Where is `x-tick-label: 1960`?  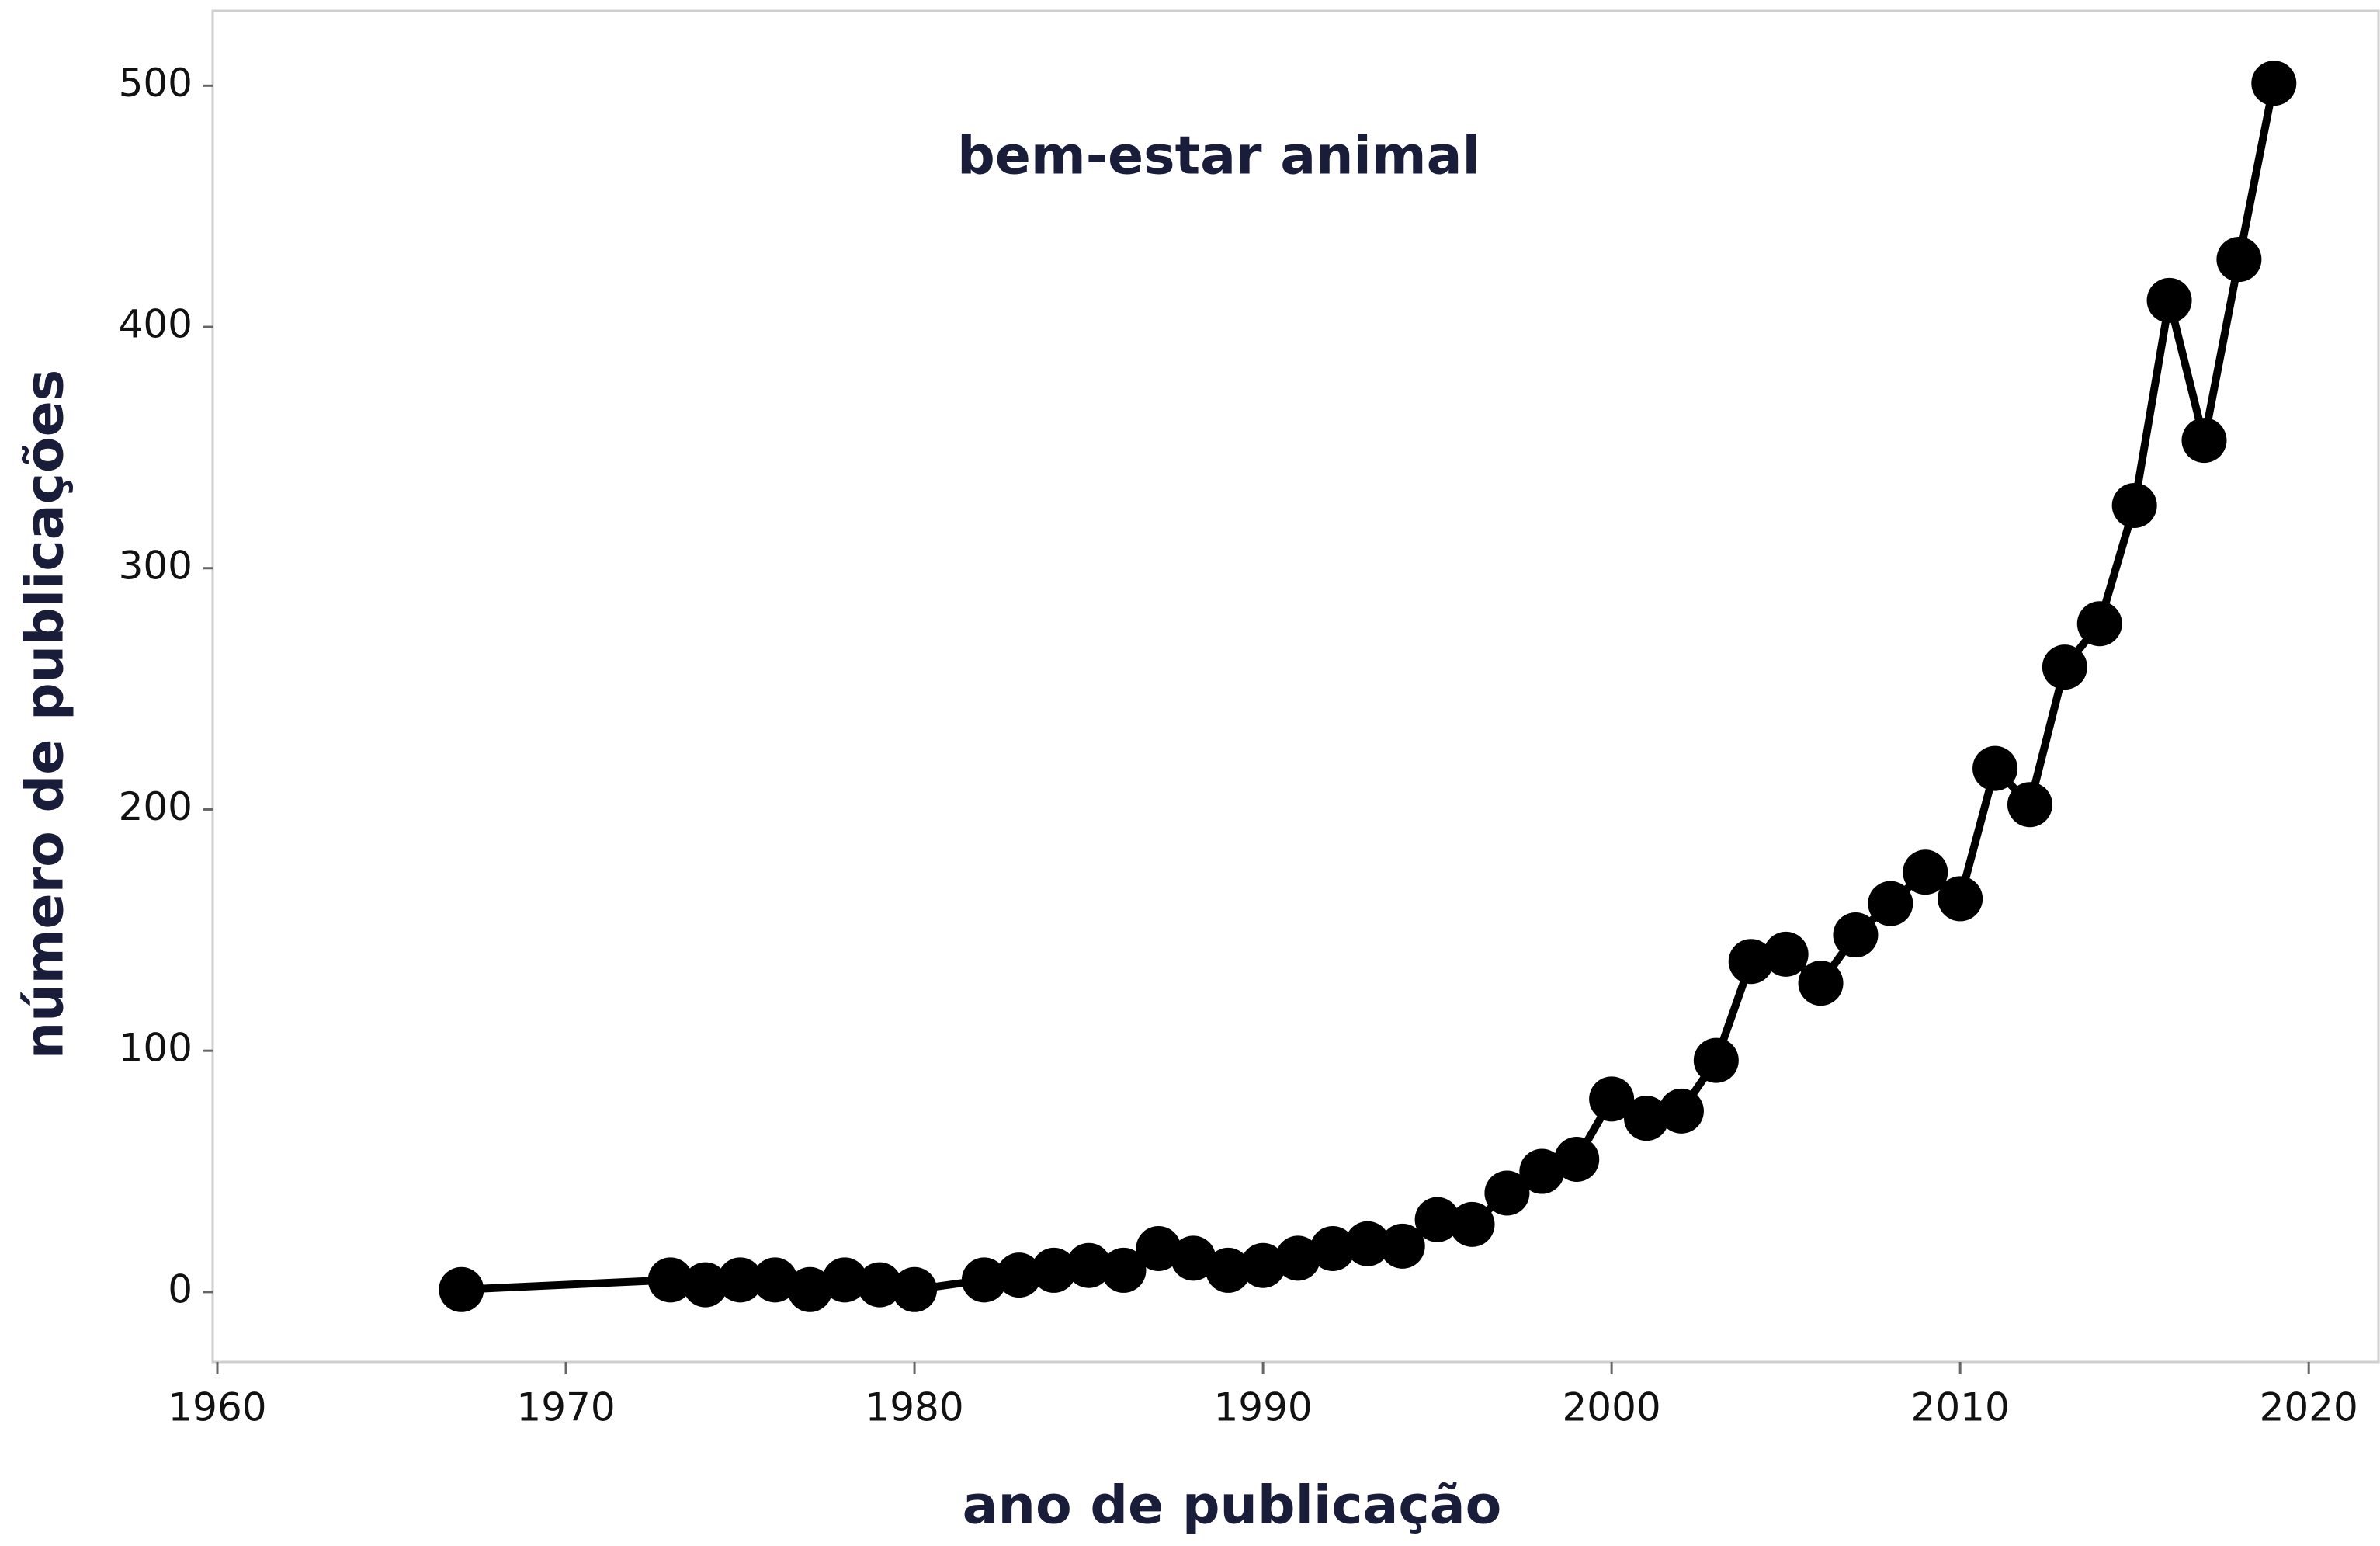 x-tick-label: 1960 is located at coordinates (217, 1407).